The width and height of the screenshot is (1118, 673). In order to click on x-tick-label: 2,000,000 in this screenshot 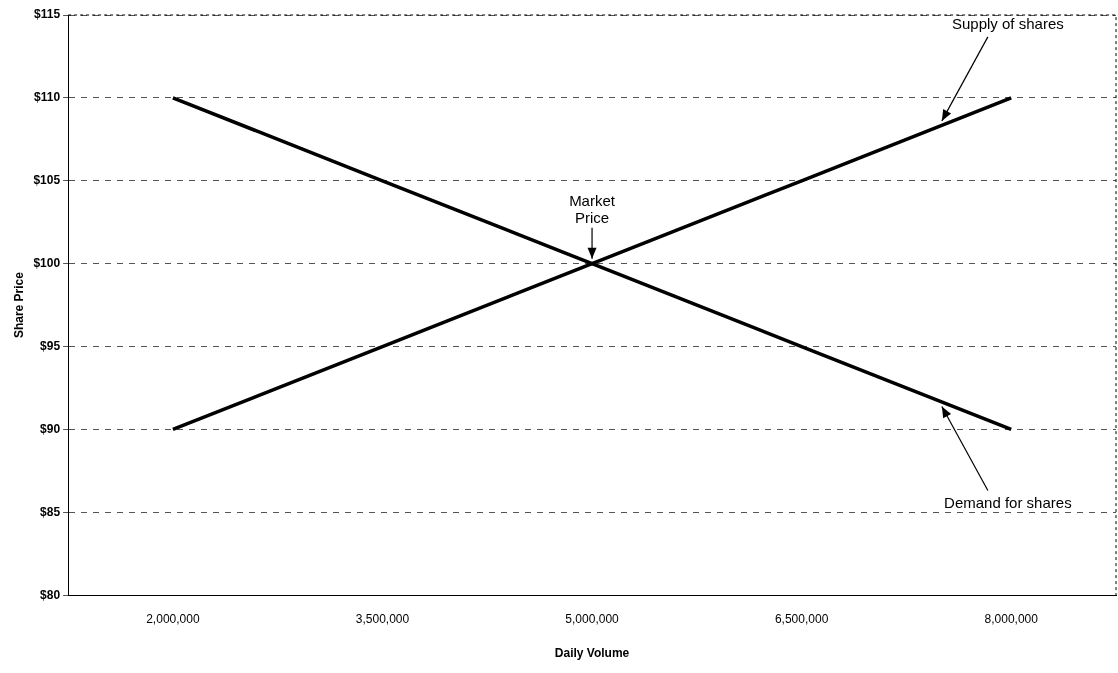, I will do `click(173, 618)`.